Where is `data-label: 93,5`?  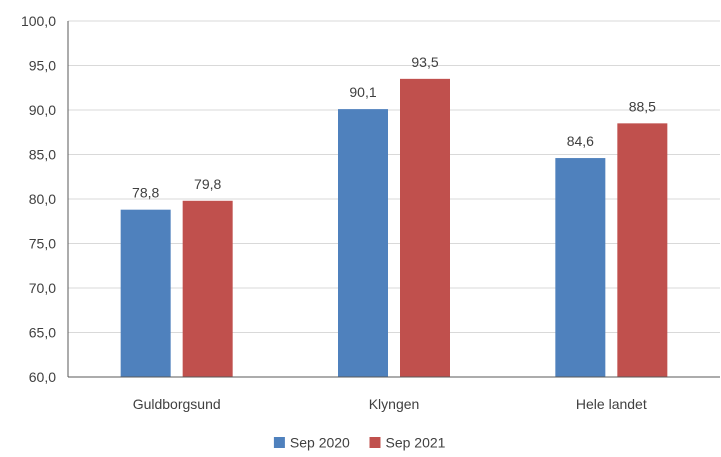 data-label: 93,5 is located at coordinates (424, 62).